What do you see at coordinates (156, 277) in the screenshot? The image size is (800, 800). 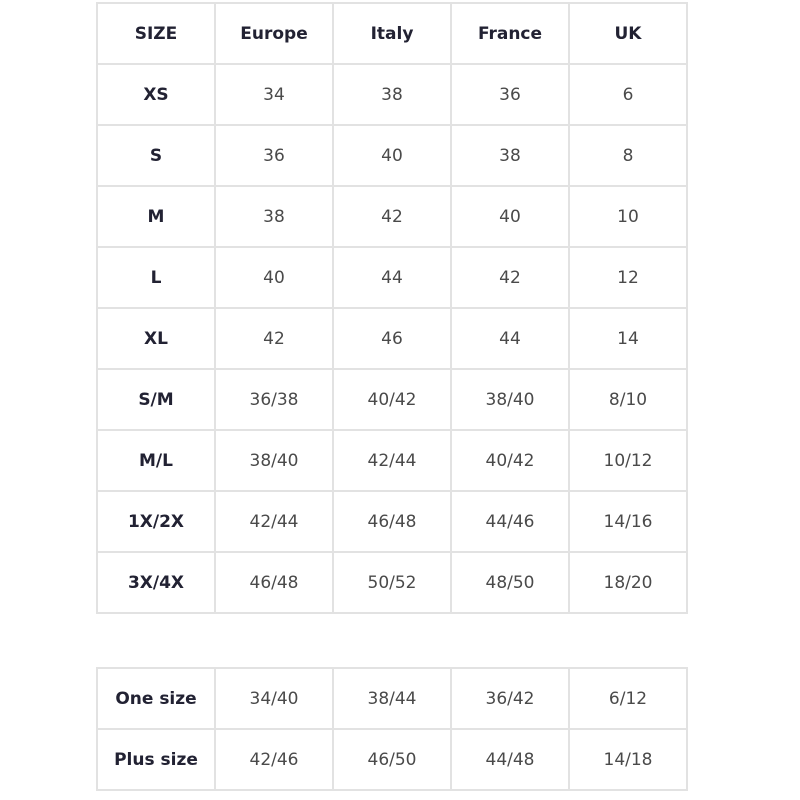 I see `size-label-cell: L` at bounding box center [156, 277].